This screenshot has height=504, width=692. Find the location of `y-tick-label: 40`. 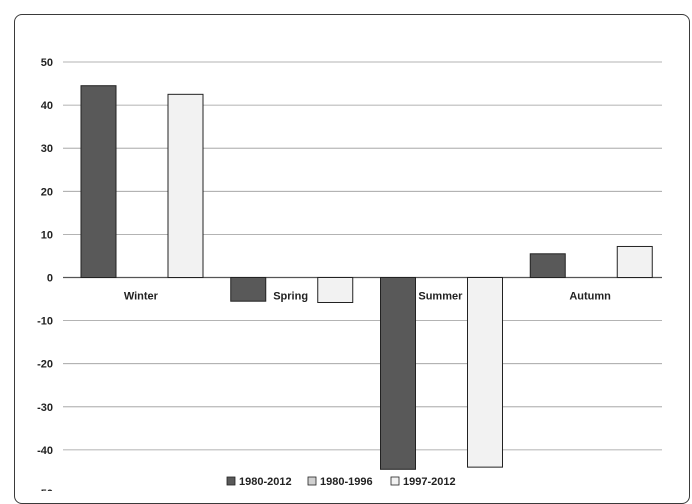

y-tick-label: 40 is located at coordinates (47, 106).